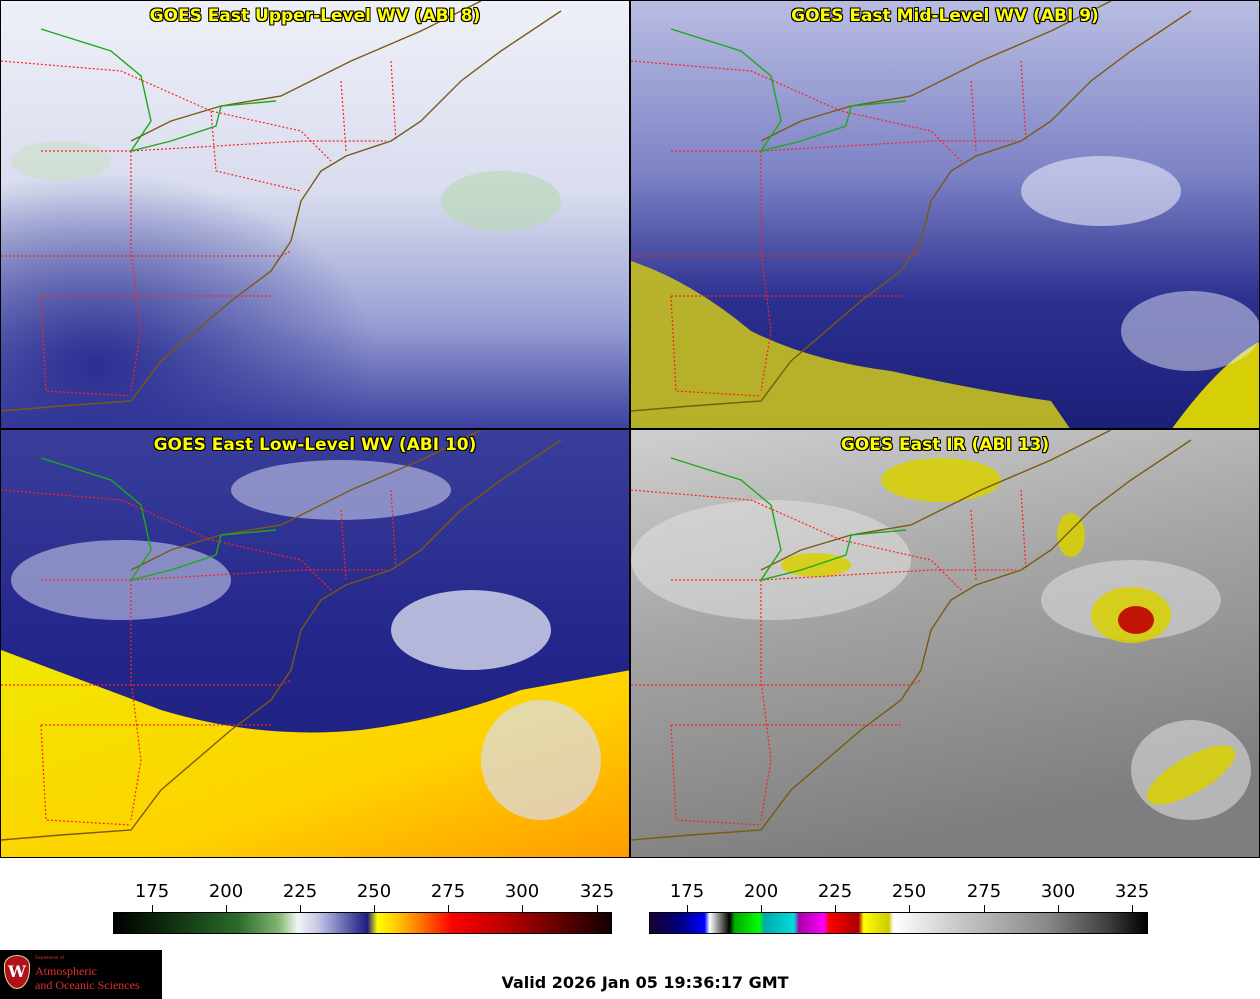 Image resolution: width=1260 pixels, height=999 pixels. I want to click on wv-tick-label: 300, so click(522, 891).